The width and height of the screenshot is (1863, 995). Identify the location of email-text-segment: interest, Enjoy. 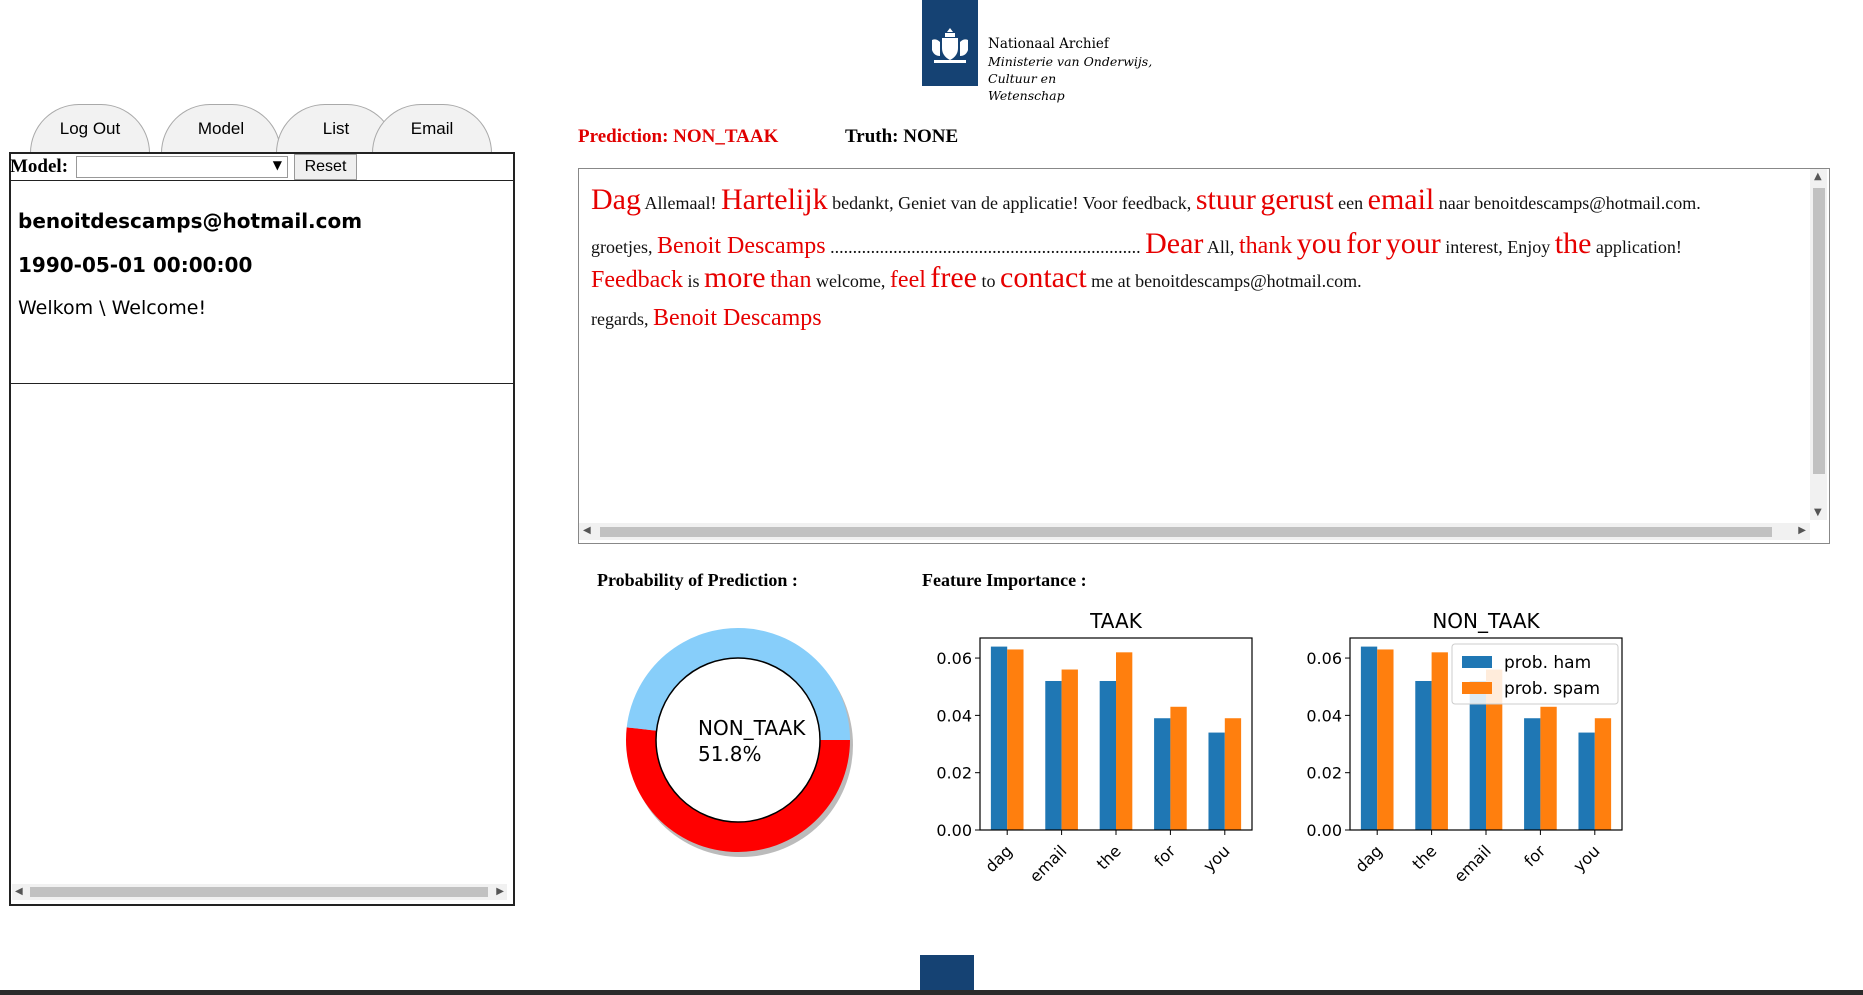
(1497, 247).